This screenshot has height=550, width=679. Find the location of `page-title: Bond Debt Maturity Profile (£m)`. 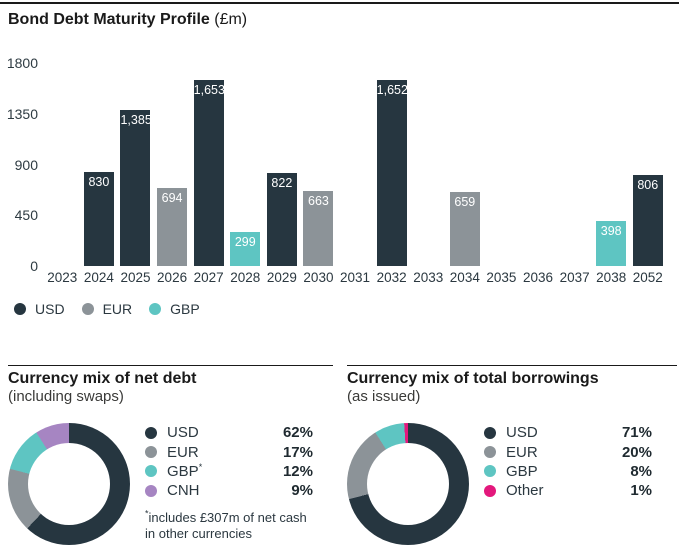

page-title: Bond Debt Maturity Profile (£m) is located at coordinates (339, 20).